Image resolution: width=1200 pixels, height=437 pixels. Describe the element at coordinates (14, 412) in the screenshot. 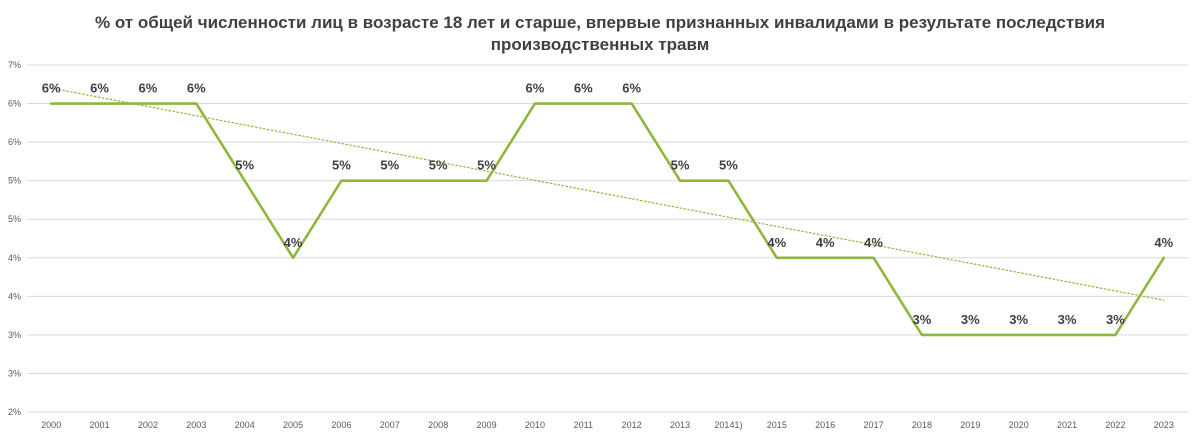

I see `y-tick-label: 2%` at that location.